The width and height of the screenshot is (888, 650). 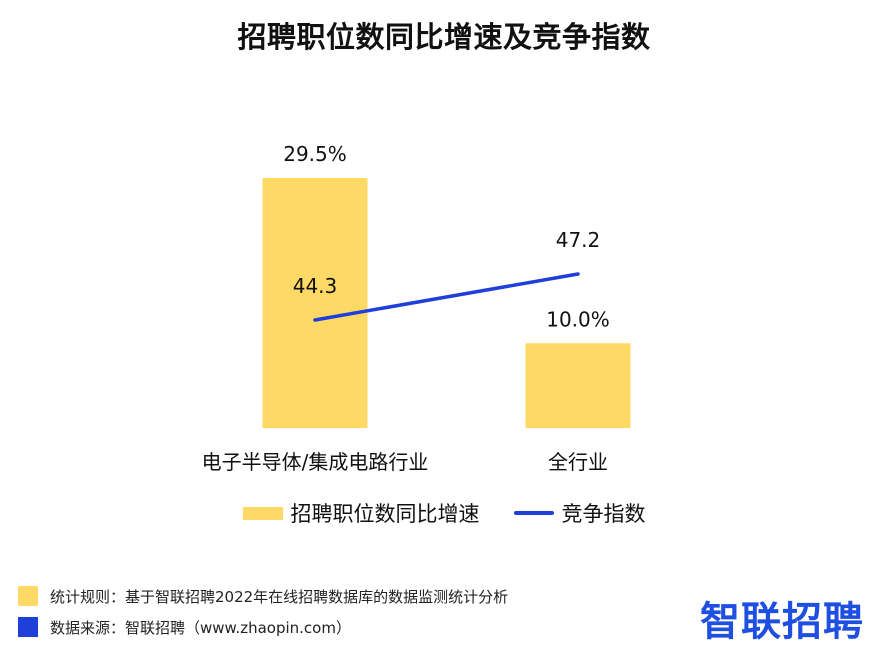 What do you see at coordinates (533, 513) in the screenshot?
I see `legend-swatch-line` at bounding box center [533, 513].